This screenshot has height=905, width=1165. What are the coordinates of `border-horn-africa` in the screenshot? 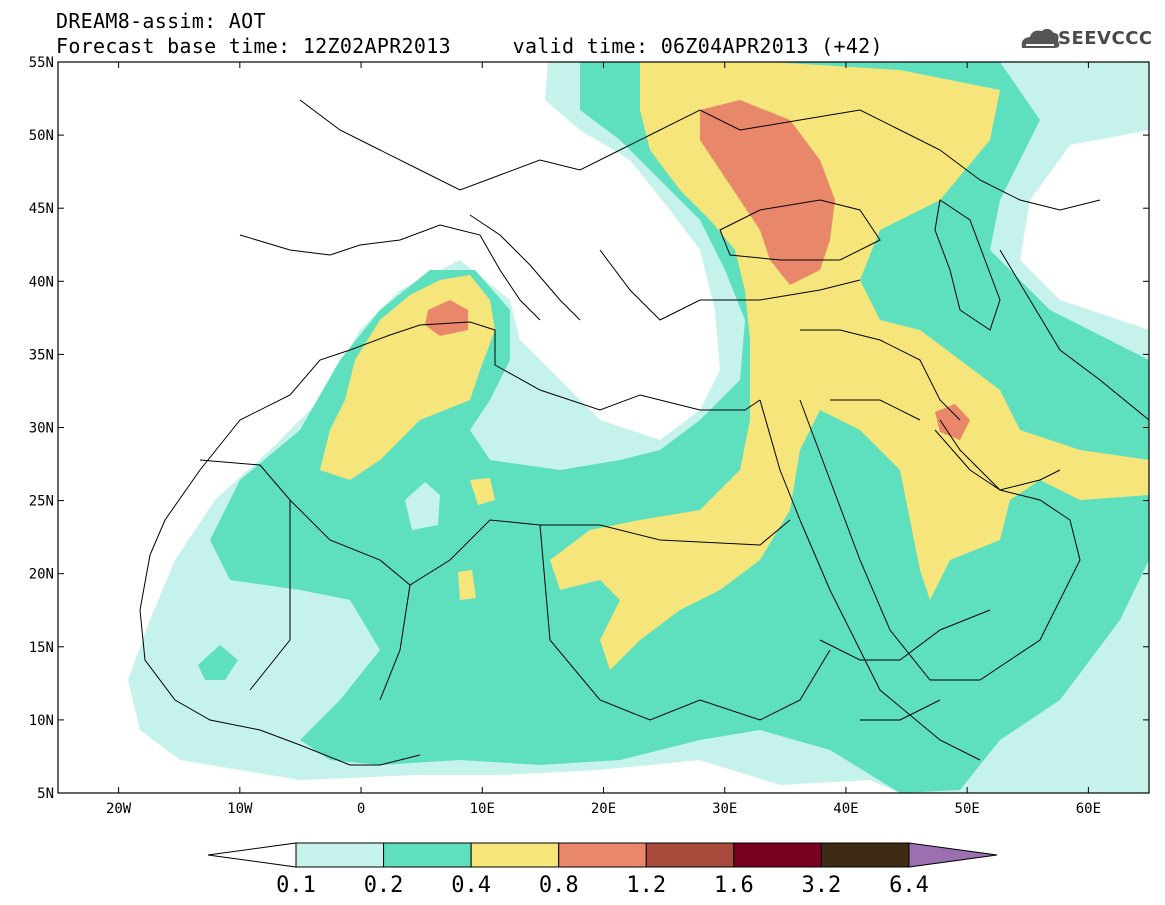 It's located at (905, 665).